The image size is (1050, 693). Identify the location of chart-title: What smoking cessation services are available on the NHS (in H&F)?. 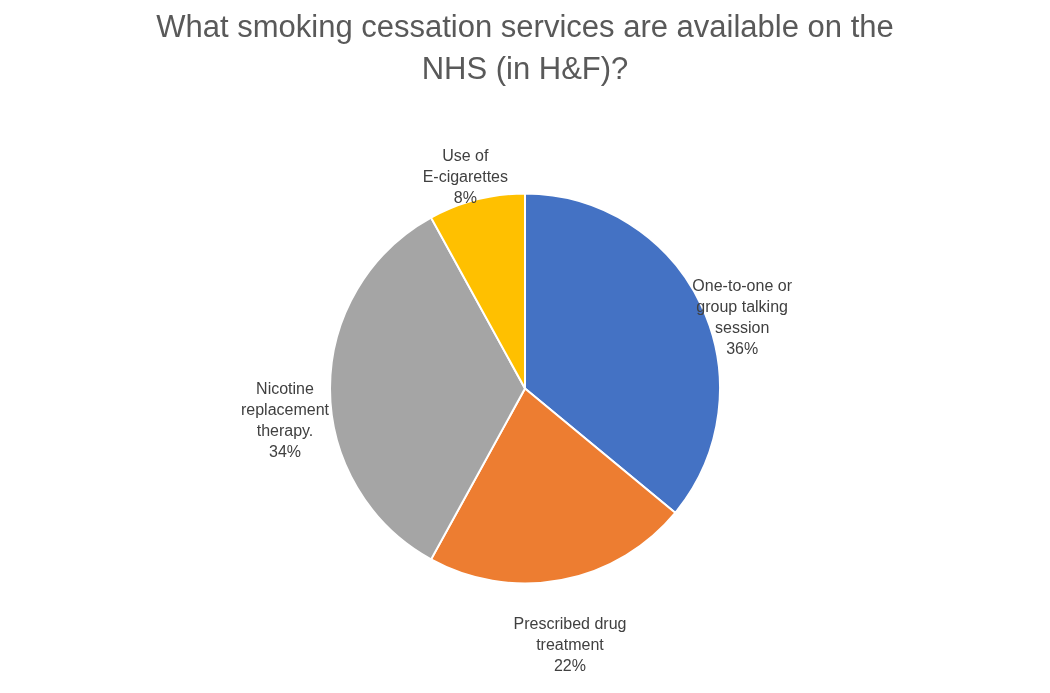
(525, 47).